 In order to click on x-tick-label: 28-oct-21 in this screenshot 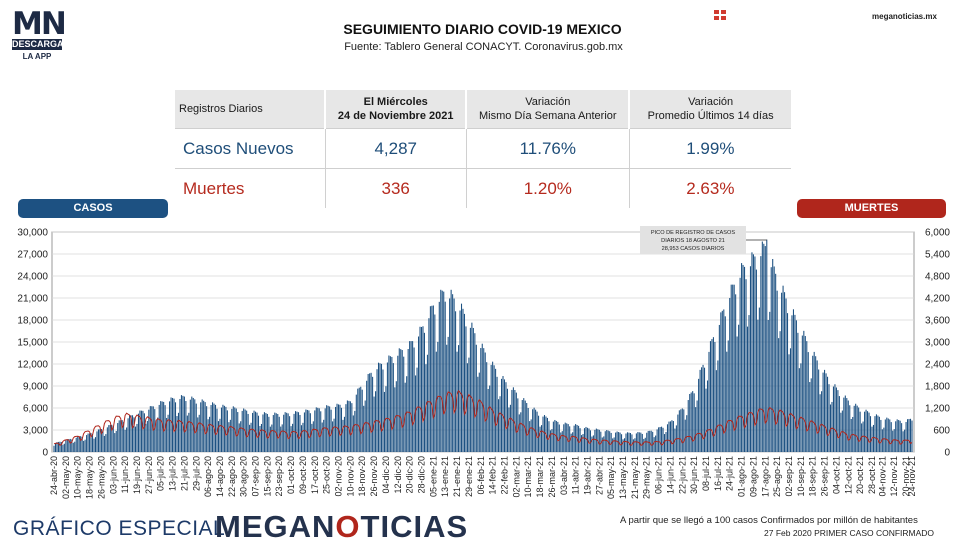, I will do `click(872, 475)`.